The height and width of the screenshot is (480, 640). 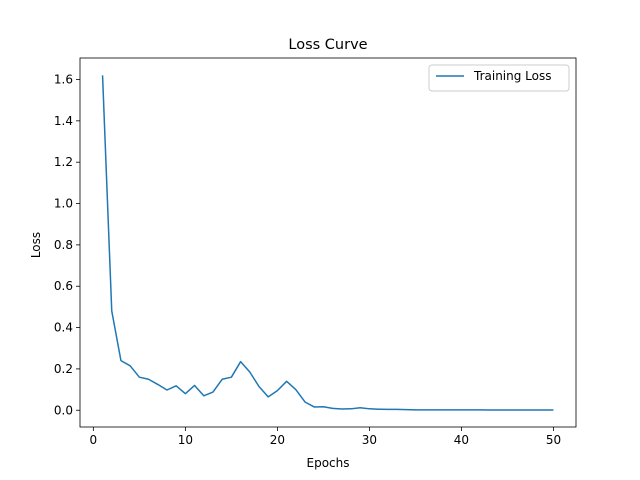 I want to click on y-tick-label: 0.2, so click(x=63, y=369).